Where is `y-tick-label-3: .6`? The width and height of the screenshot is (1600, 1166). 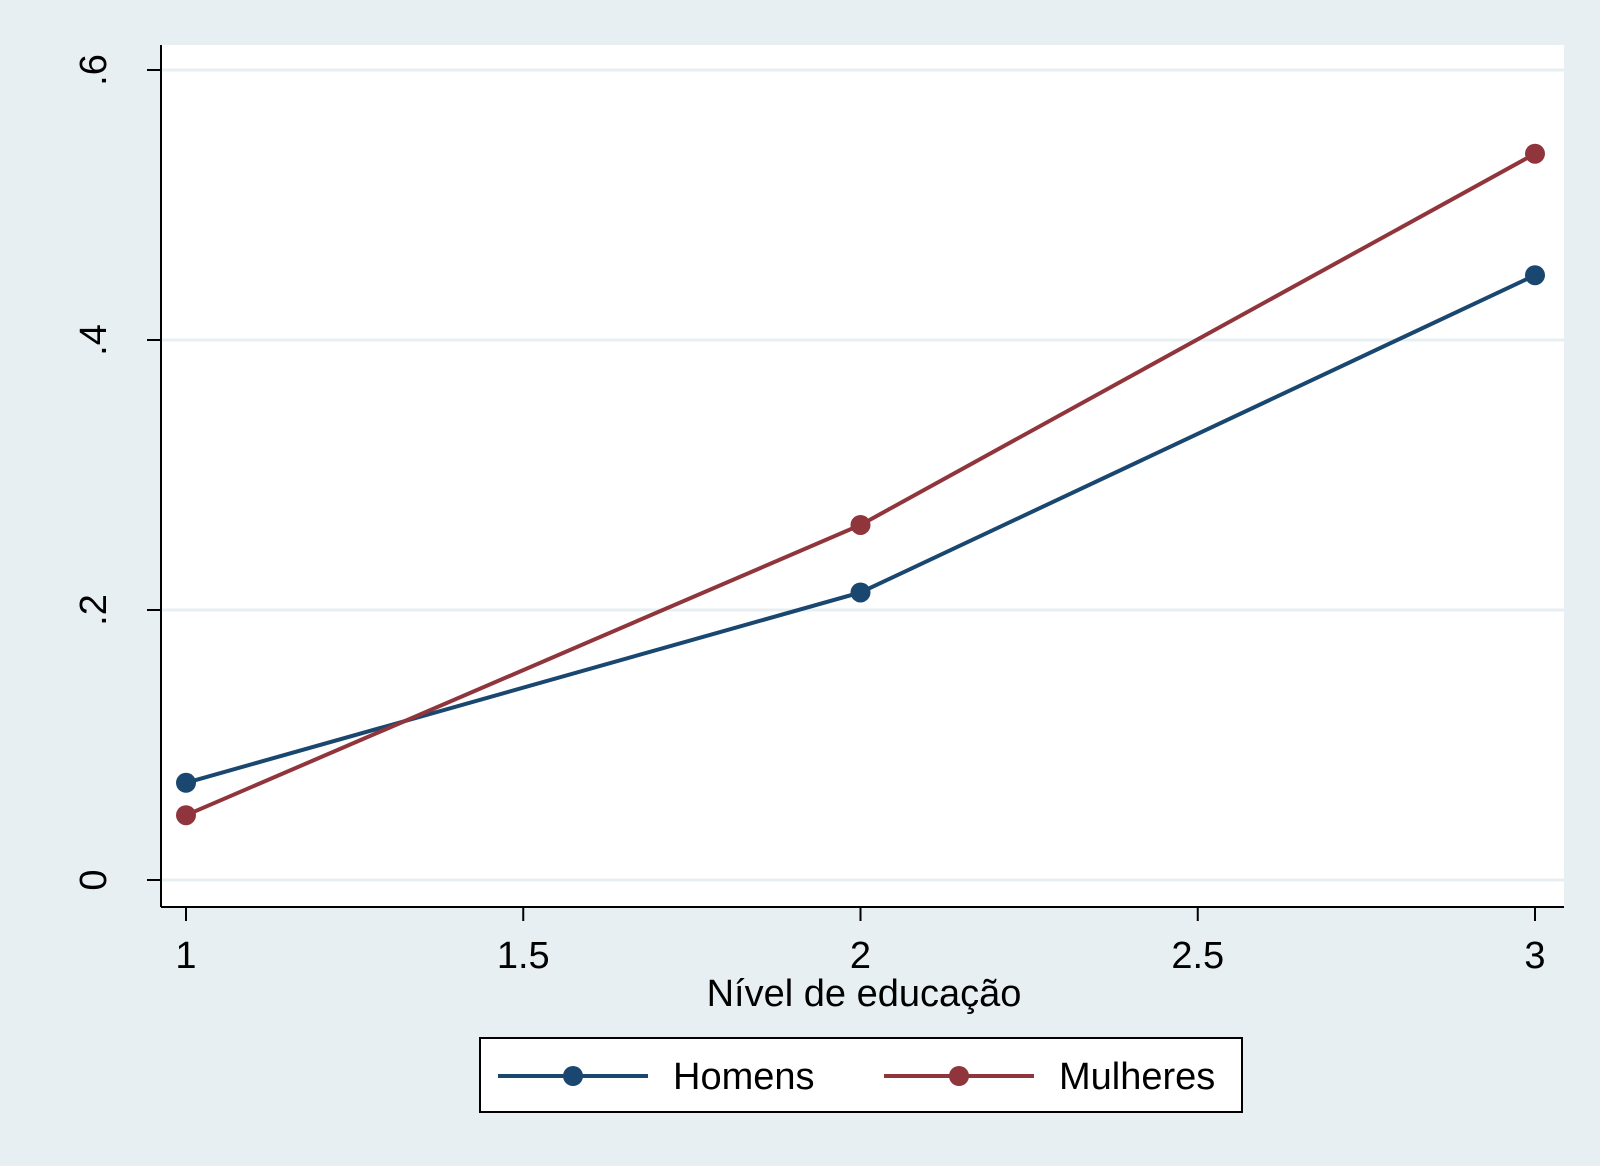
y-tick-label-3: .6 is located at coordinates (94, 70).